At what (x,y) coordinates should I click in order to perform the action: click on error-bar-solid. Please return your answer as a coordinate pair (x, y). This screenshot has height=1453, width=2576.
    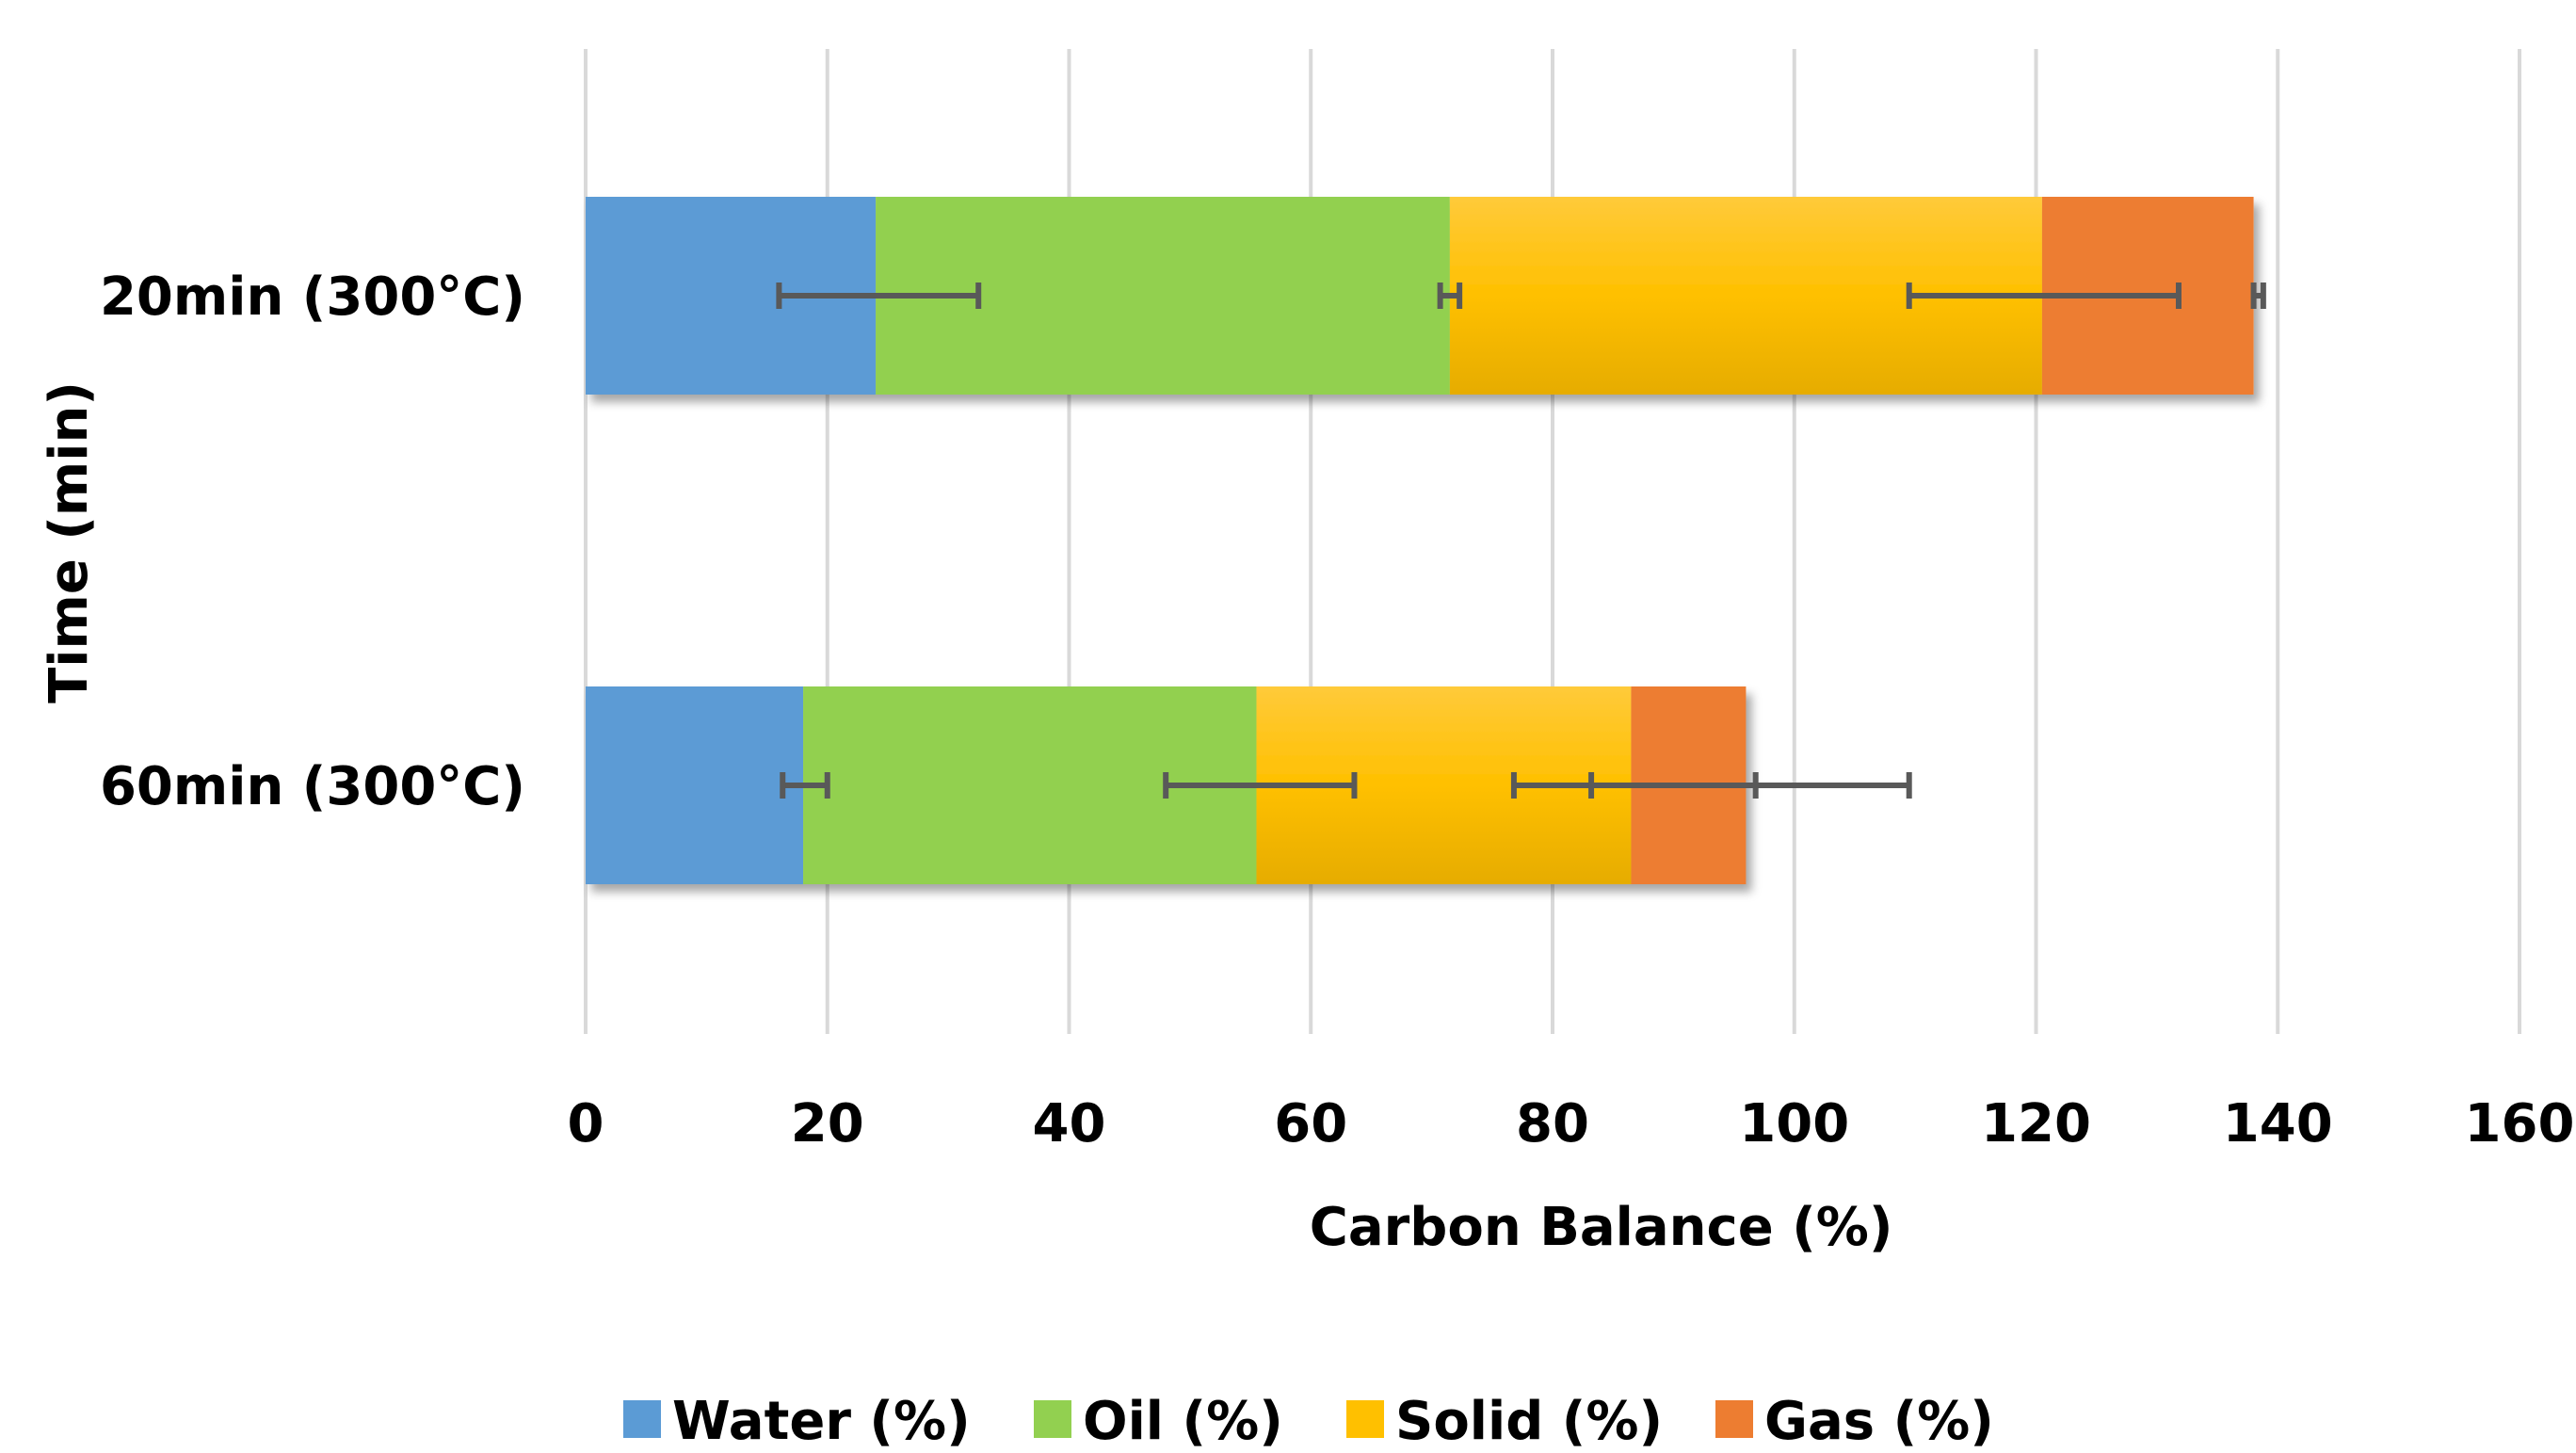
    Looking at the image, I should click on (2044, 296).